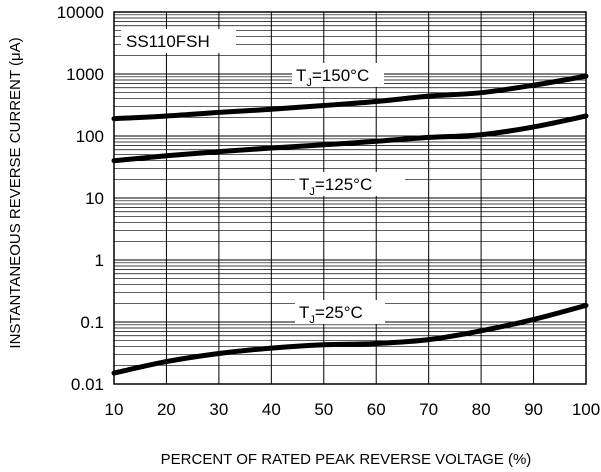 The height and width of the screenshot is (472, 601). I want to click on x-tick-label: 20, so click(166, 409).